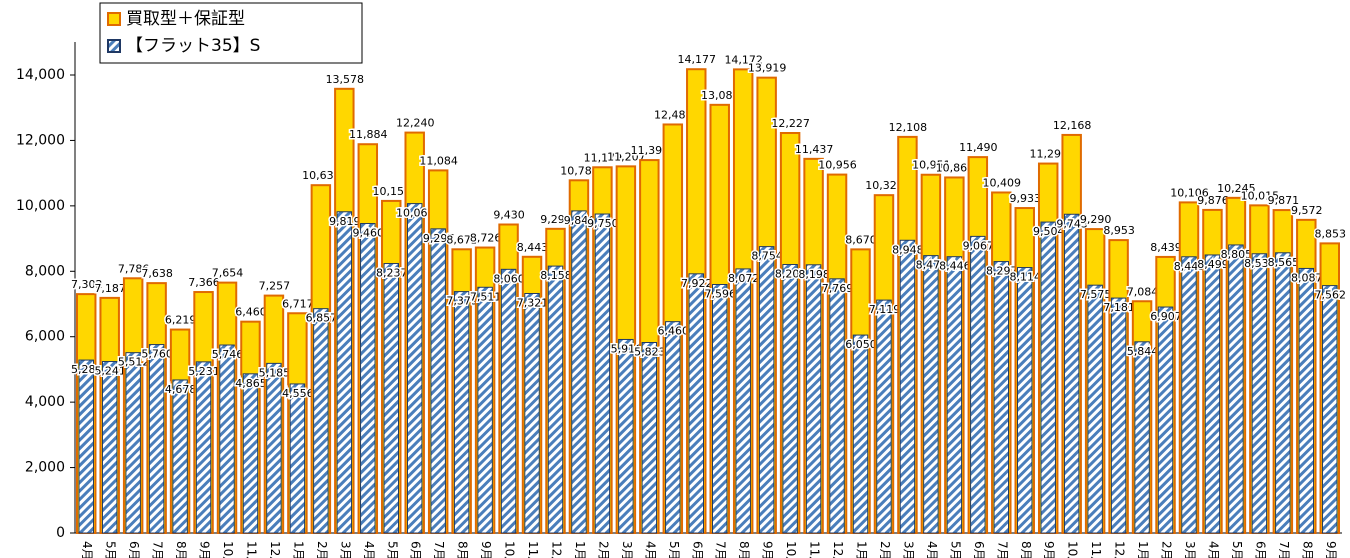 The image size is (1350, 558). I want to click on value-label: 5,231, so click(204, 371).